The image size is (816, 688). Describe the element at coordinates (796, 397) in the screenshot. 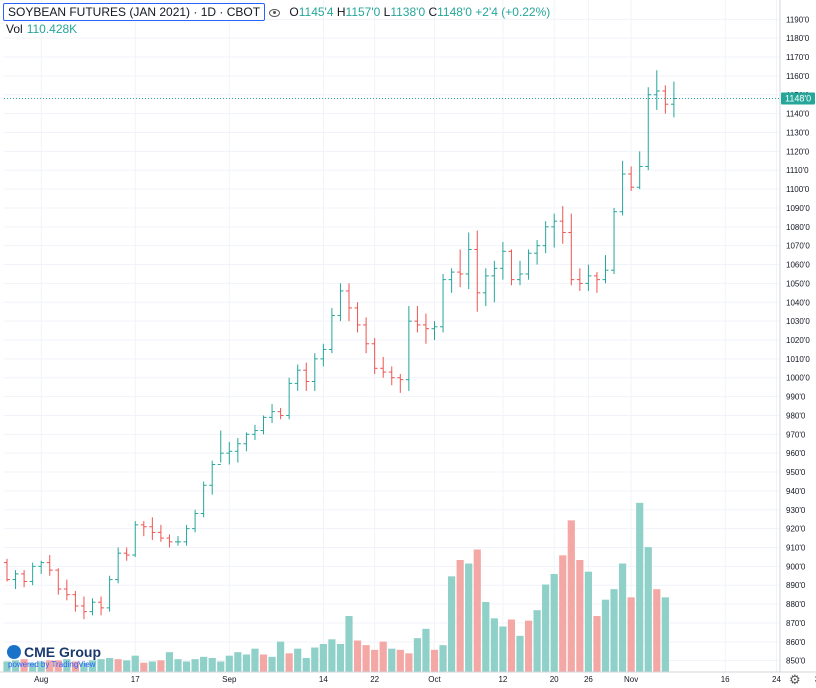

I see `price-tick-label: 990'0` at that location.